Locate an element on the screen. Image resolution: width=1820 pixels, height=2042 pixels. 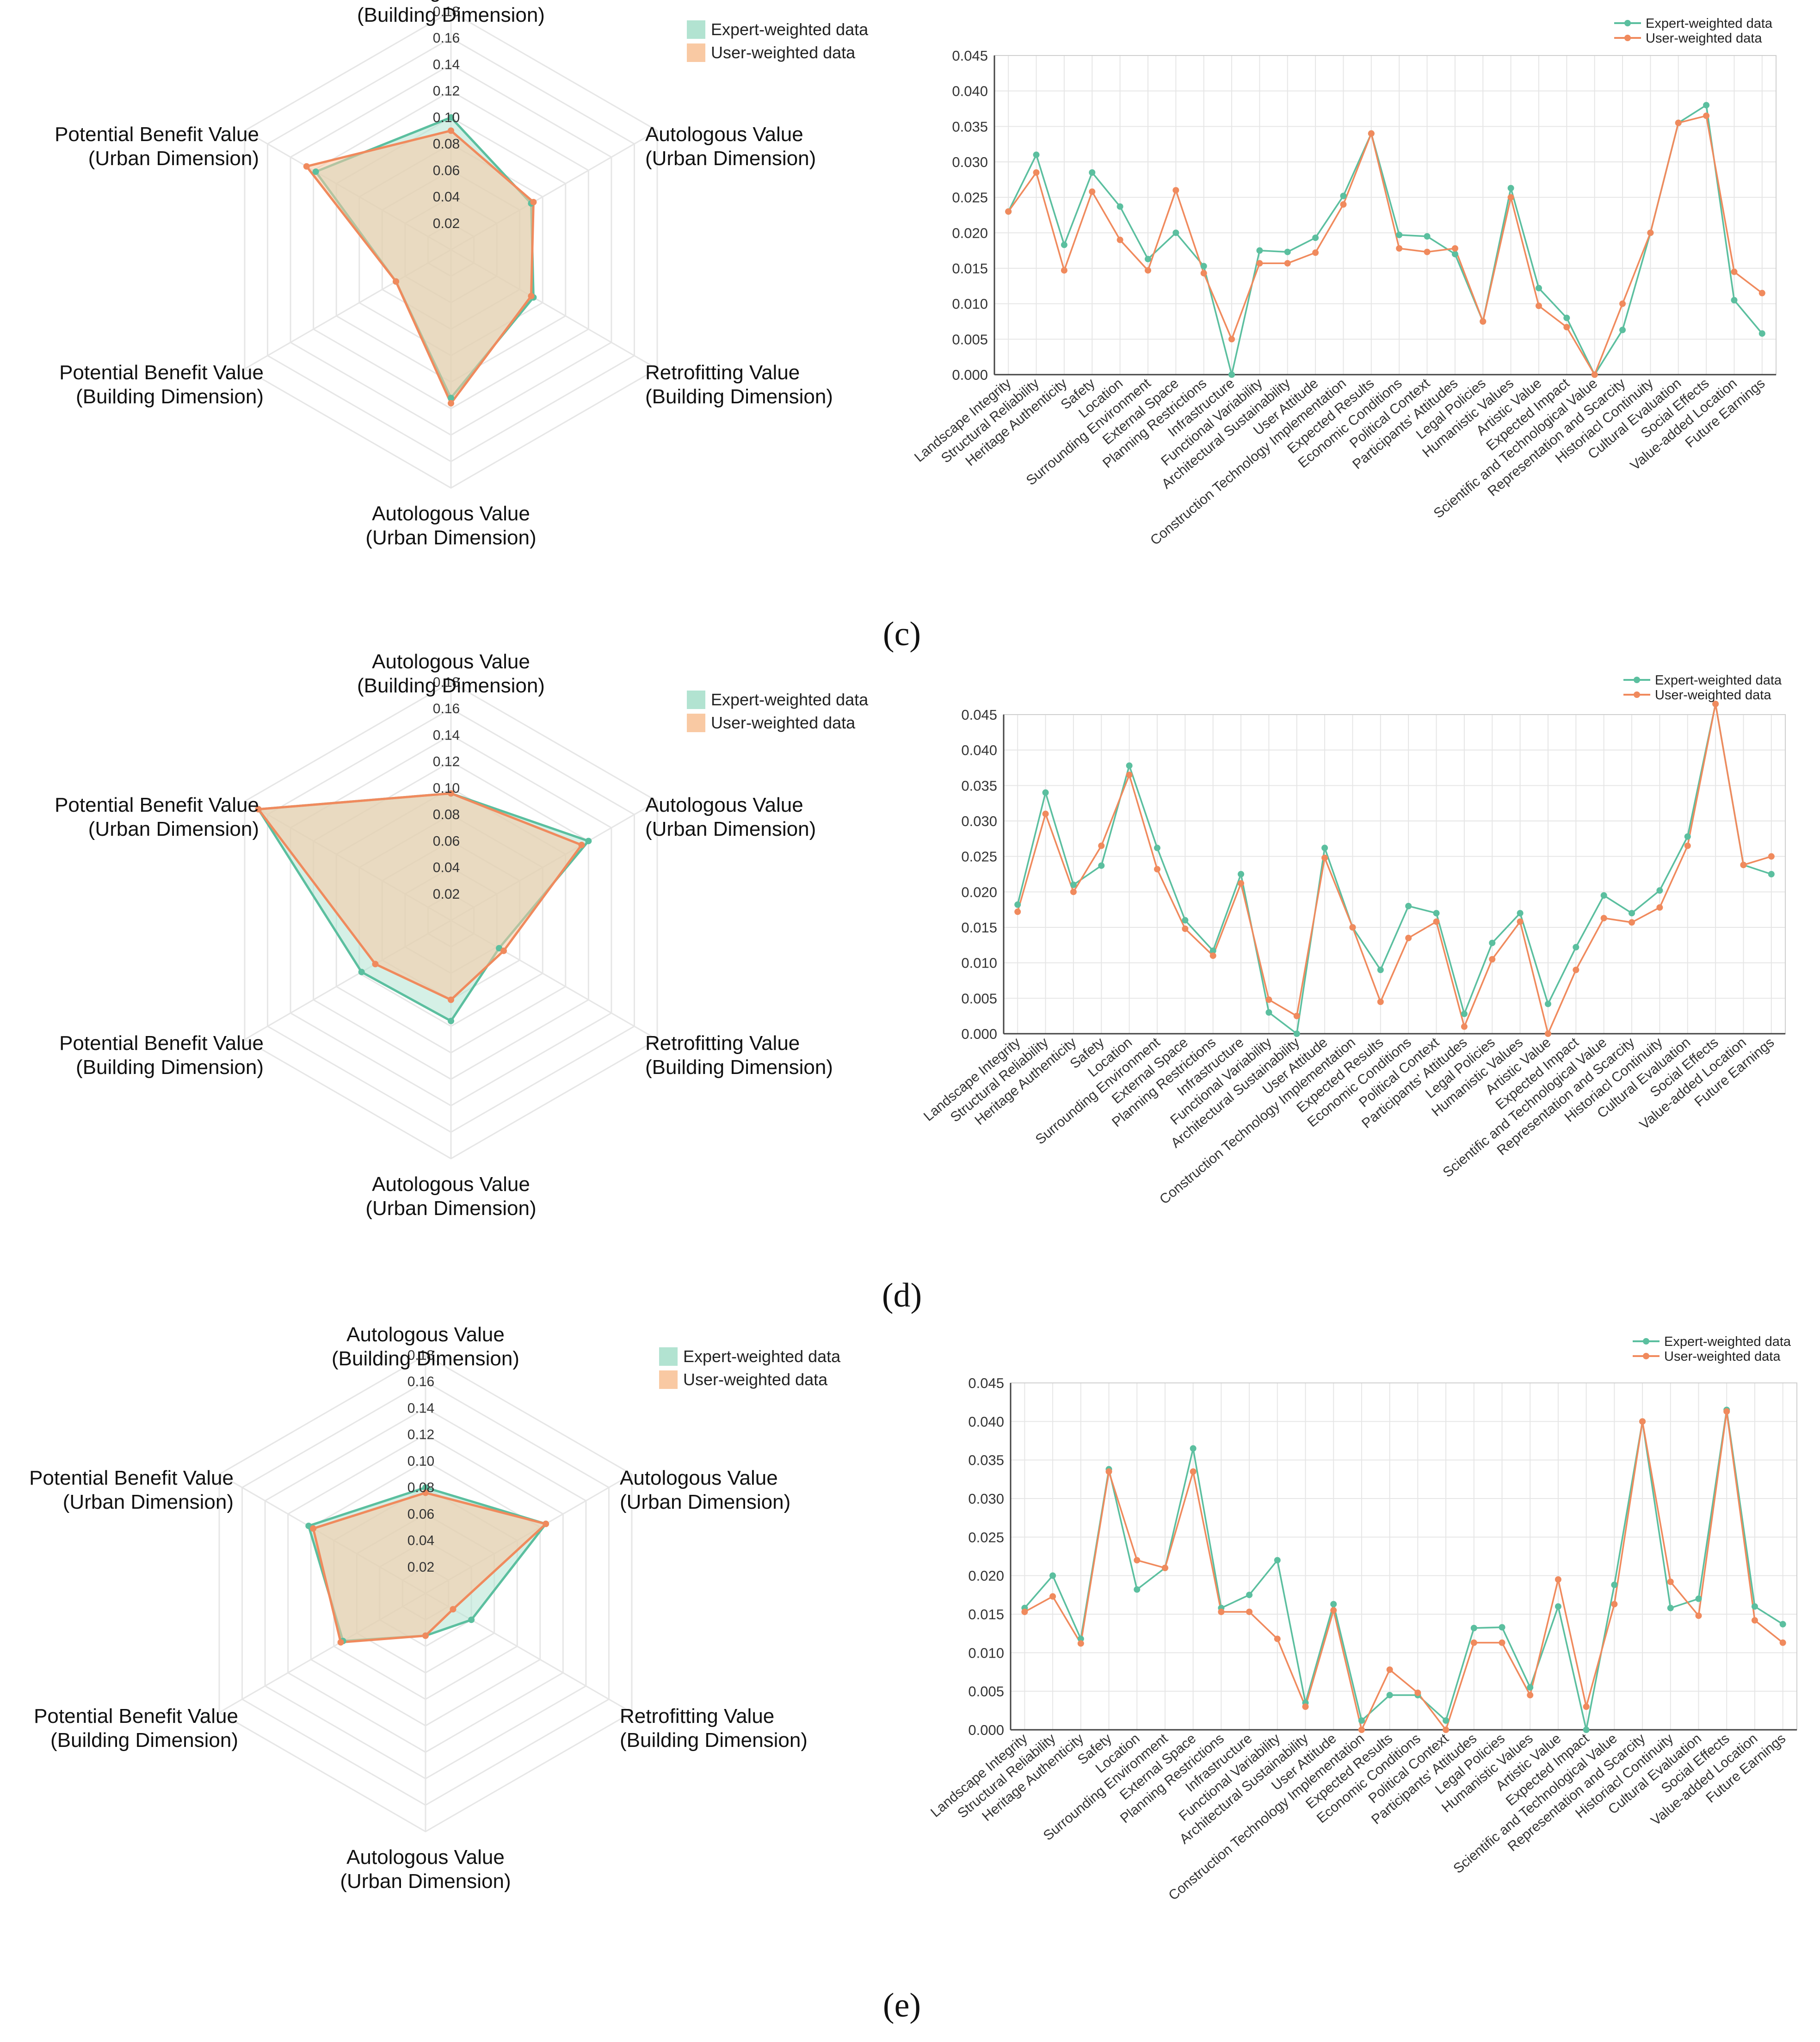
radar-tick-label: 0.12 is located at coordinates (446, 91).